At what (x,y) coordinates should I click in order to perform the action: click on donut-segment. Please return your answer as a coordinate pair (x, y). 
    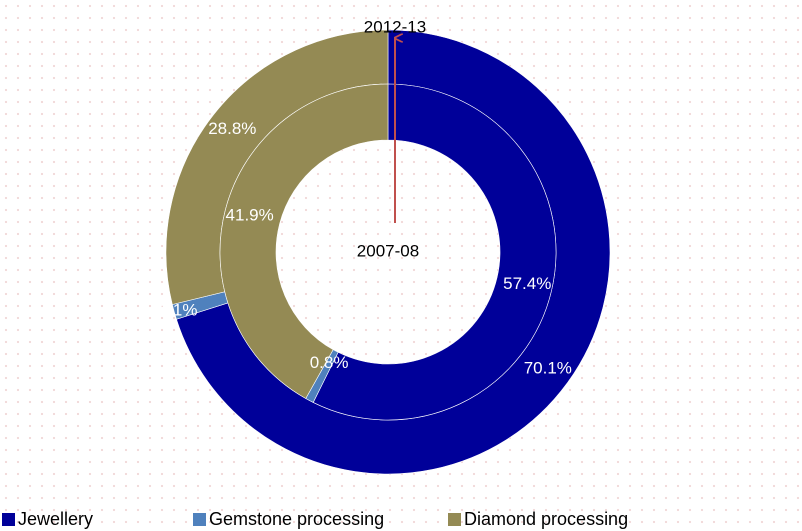
    Looking at the image, I should click on (304, 241).